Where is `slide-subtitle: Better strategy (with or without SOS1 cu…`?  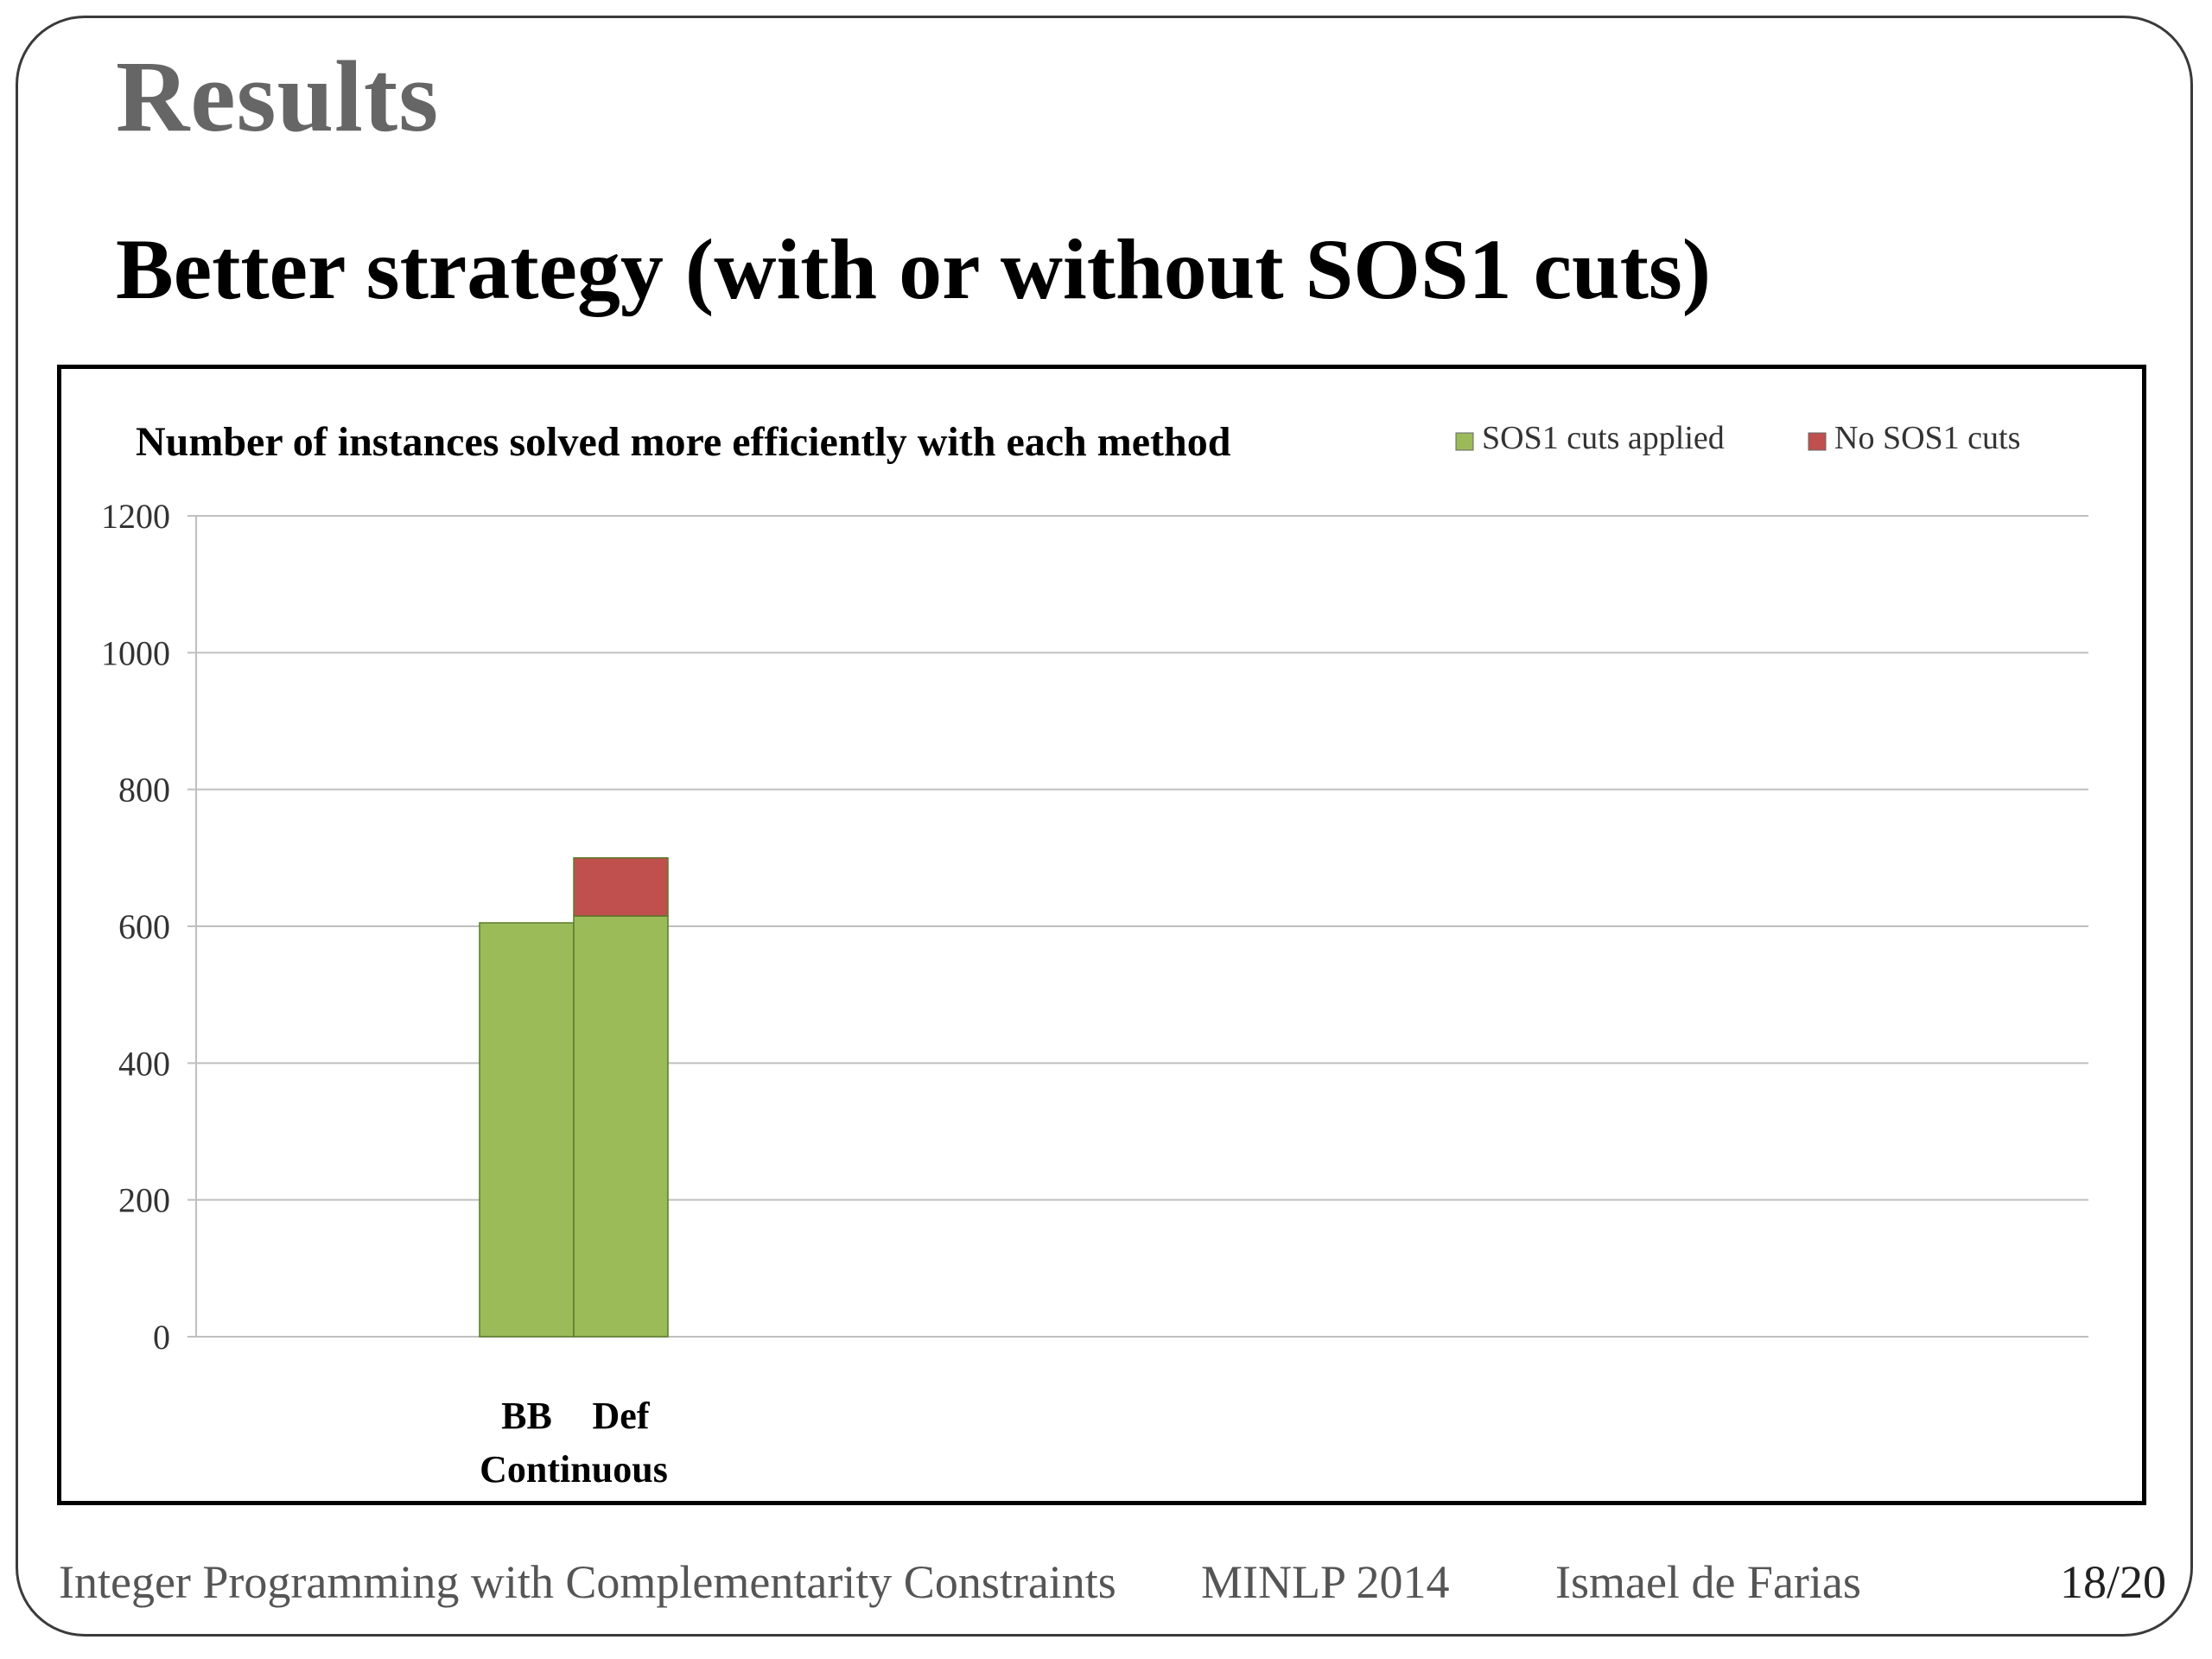
slide-subtitle: Better strategy (with or without SOS1 cu… is located at coordinates (914, 269).